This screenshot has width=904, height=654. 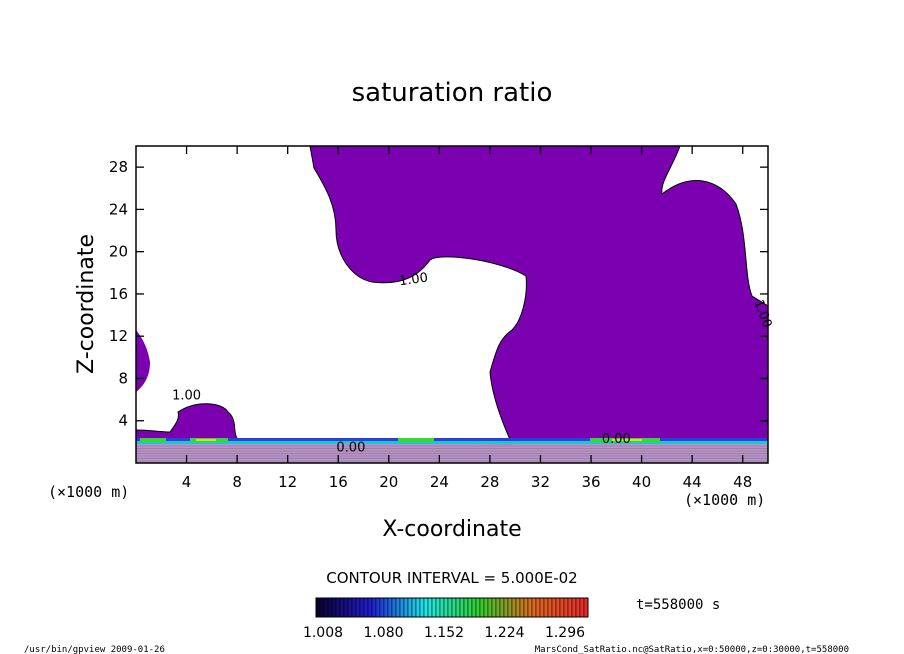 What do you see at coordinates (86, 304) in the screenshot?
I see `y-axis-title: Z-coordinate` at bounding box center [86, 304].